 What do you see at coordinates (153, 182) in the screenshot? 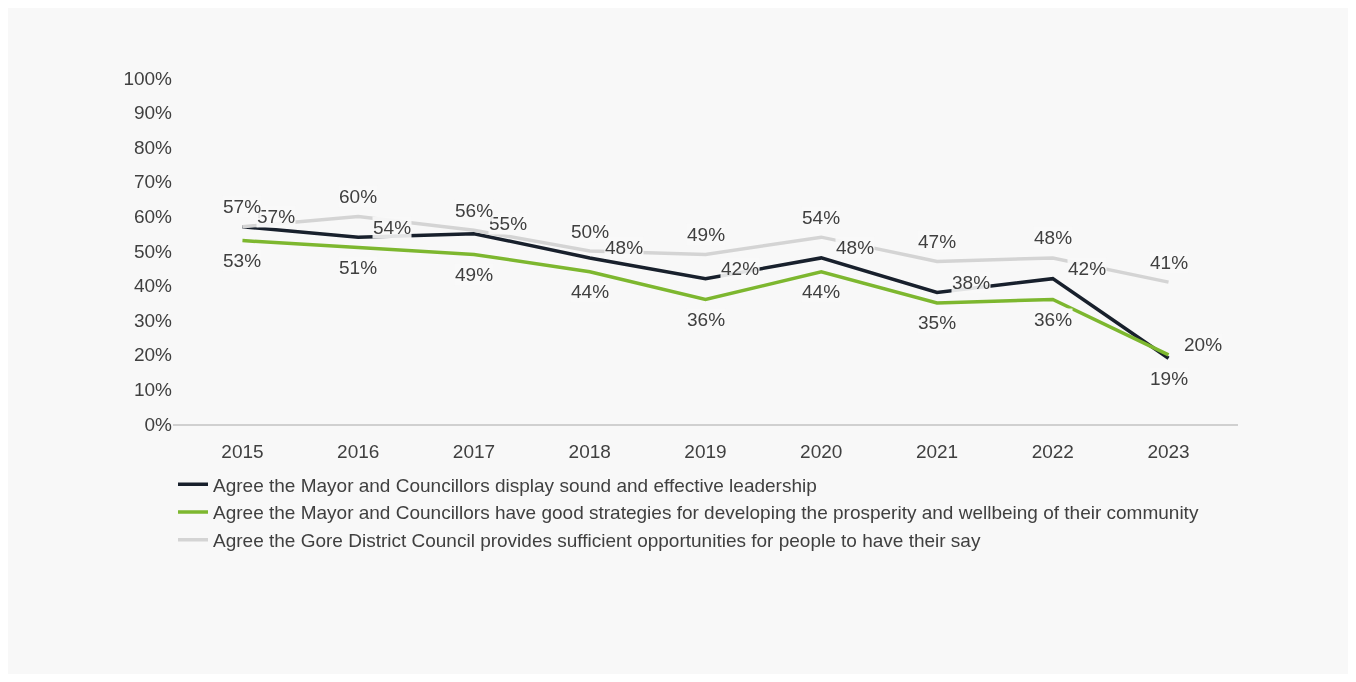
I see `y-tick-label: 70%` at bounding box center [153, 182].